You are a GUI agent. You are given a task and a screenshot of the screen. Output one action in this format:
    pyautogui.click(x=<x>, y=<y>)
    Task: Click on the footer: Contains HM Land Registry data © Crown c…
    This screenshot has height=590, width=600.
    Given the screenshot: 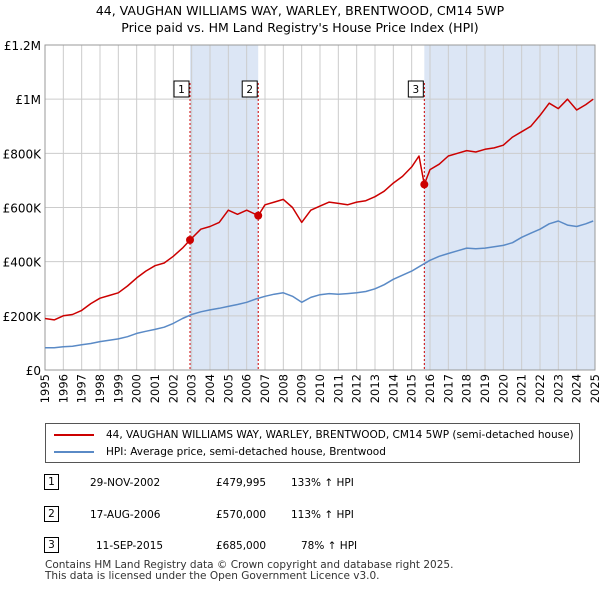 What is the action you would take?
    pyautogui.click(x=249, y=571)
    